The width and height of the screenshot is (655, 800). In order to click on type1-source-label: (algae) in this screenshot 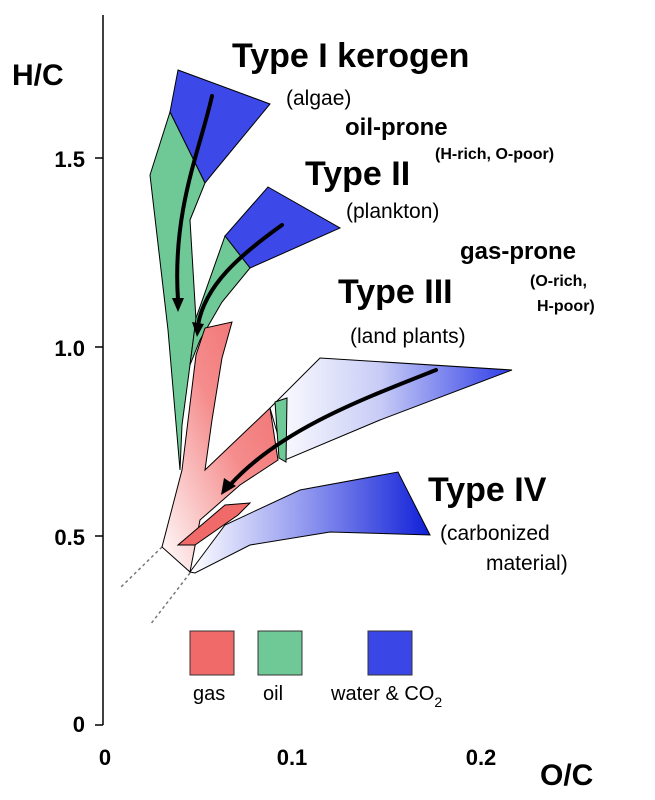, I will do `click(318, 98)`.